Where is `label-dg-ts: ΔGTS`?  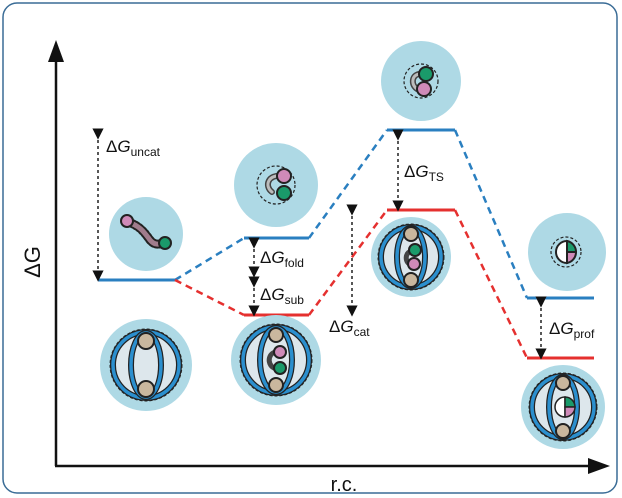 label-dg-ts: ΔGTS is located at coordinates (424, 173).